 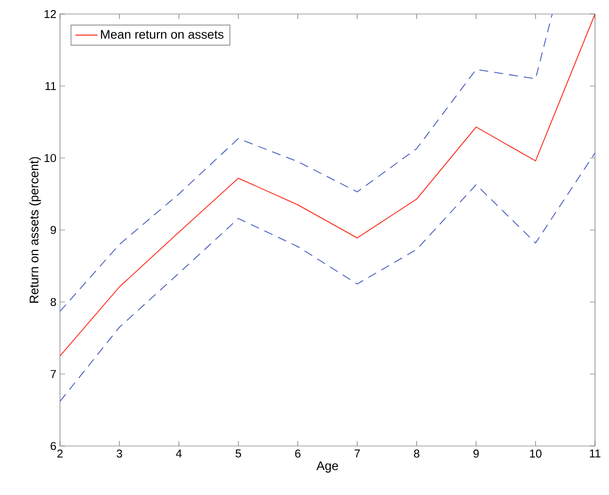 What do you see at coordinates (536, 454) in the screenshot?
I see `x-tick-label: 10` at bounding box center [536, 454].